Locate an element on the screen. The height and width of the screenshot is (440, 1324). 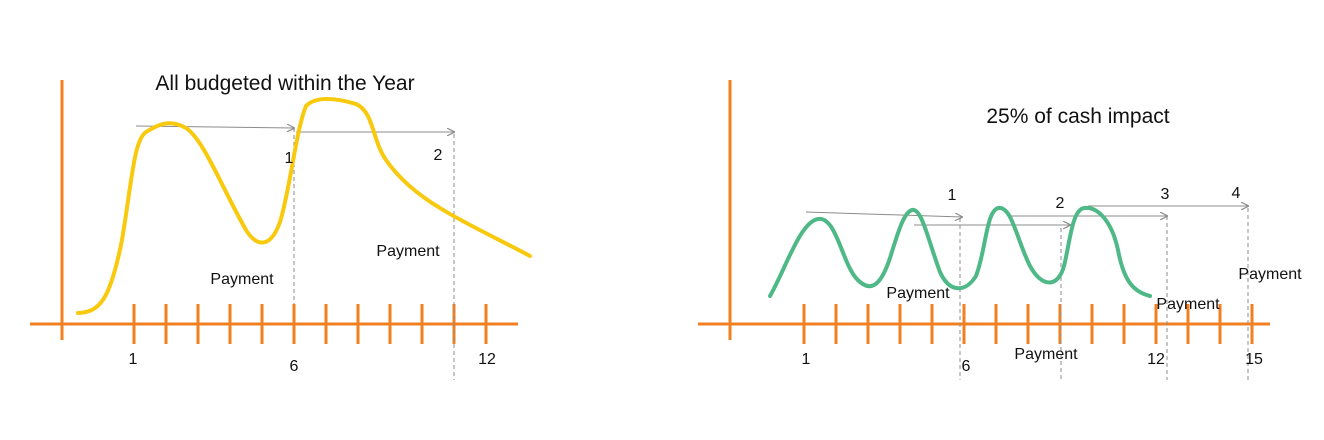
right-tick-label: 15 is located at coordinates (1254, 359).